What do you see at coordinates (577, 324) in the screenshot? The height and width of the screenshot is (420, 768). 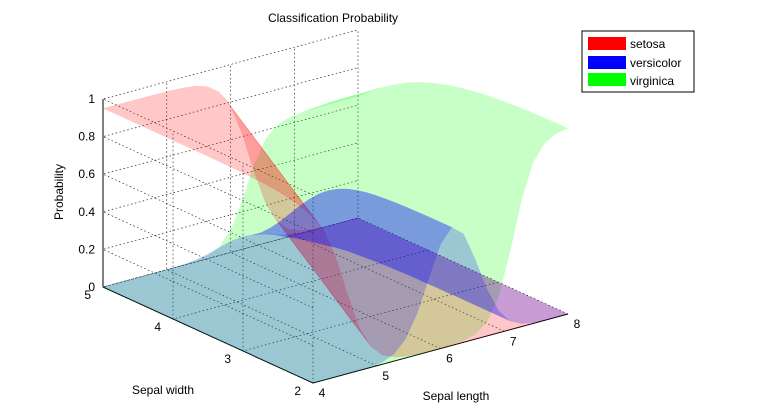 I see `x-tick-label: 8` at bounding box center [577, 324].